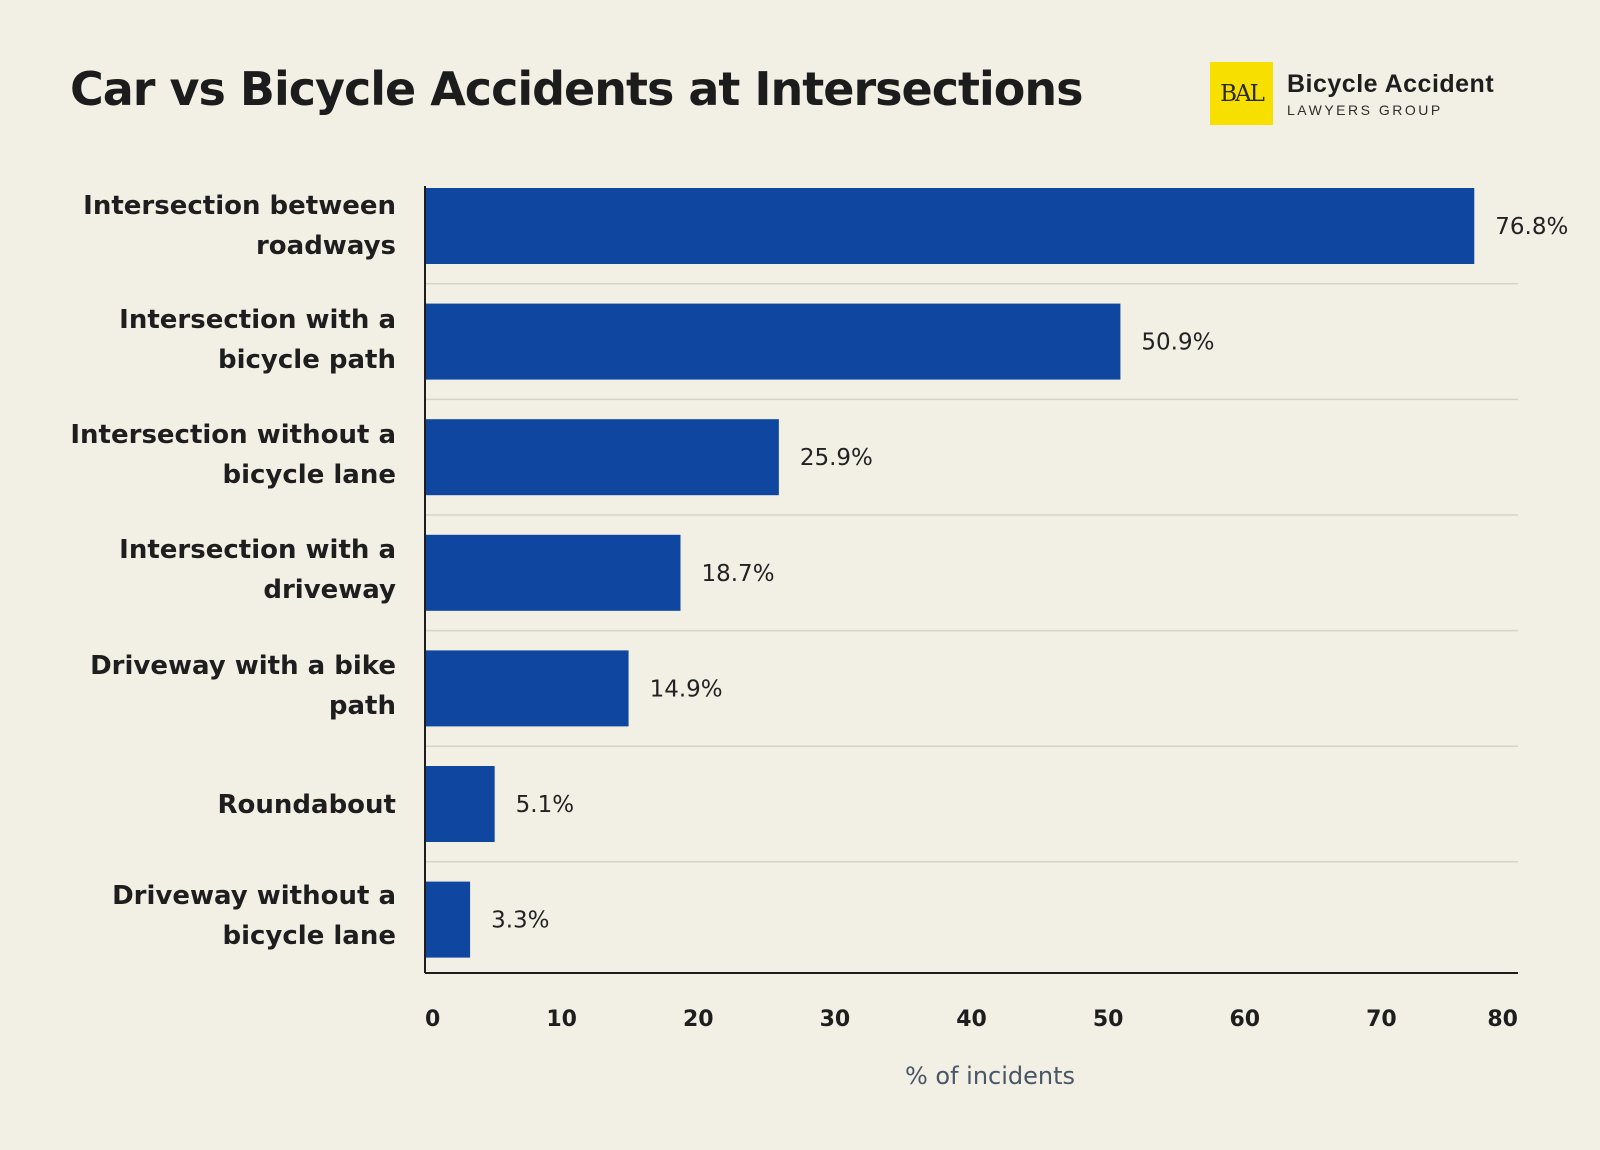 The height and width of the screenshot is (1150, 1600). What do you see at coordinates (520, 921) in the screenshot?
I see `value-label: 3.3%` at bounding box center [520, 921].